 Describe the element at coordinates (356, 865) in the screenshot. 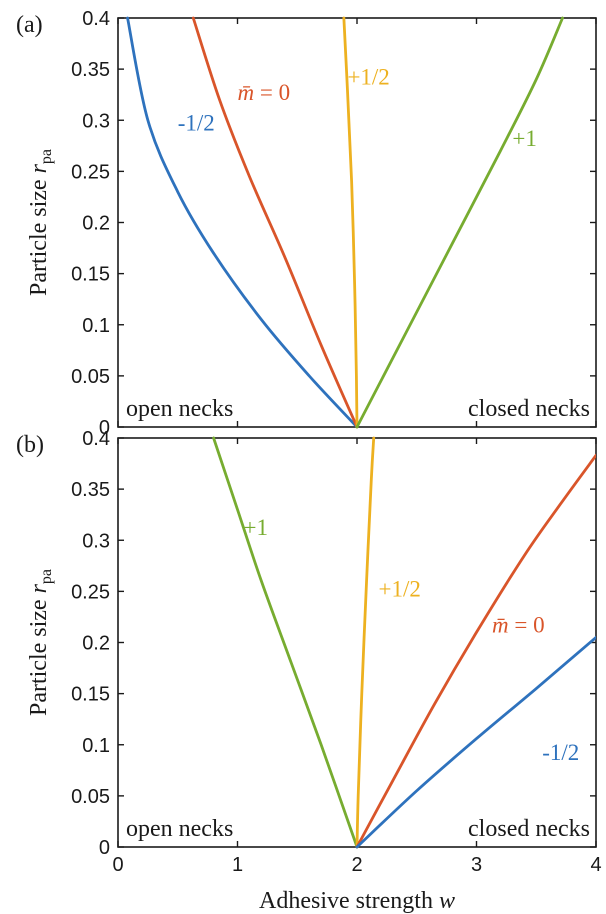

I see `x-tick-label: 2` at that location.